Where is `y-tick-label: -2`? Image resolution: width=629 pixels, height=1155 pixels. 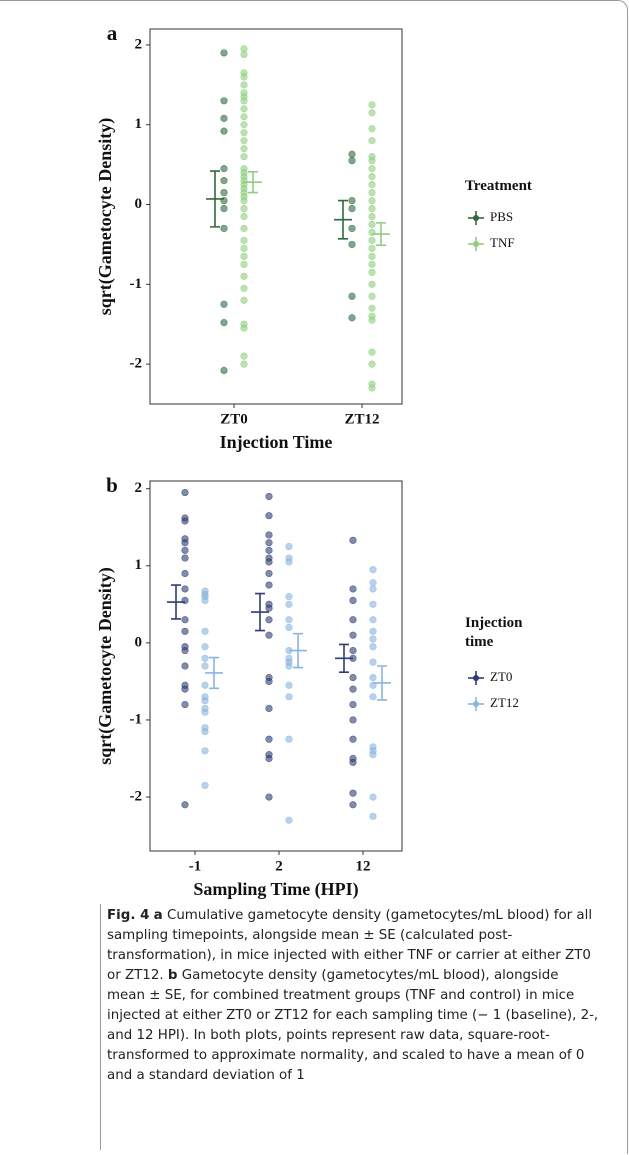
y-tick-label: -2 is located at coordinates (136, 364).